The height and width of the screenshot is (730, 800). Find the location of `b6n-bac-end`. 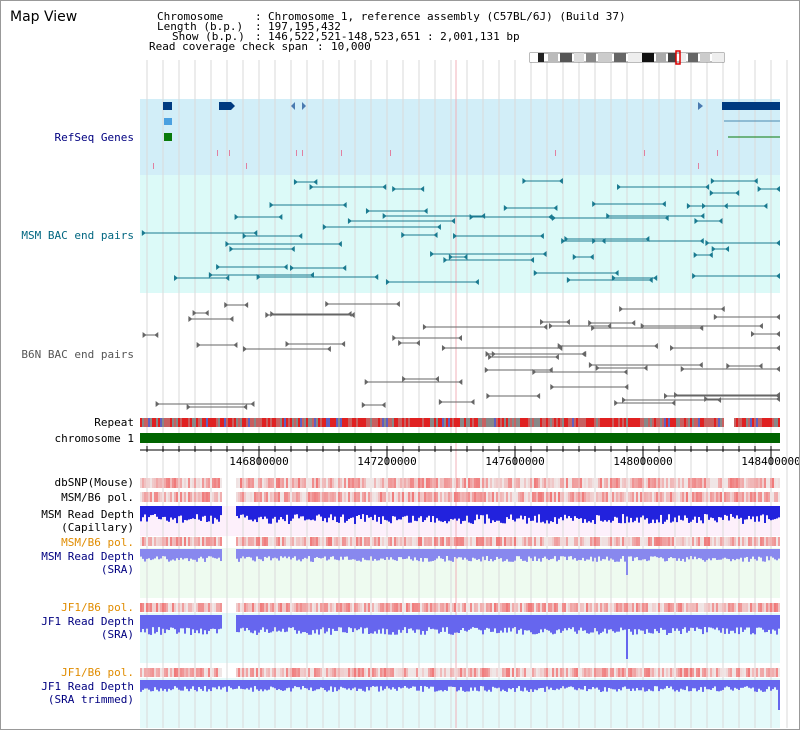

b6n-bac-end is located at coordinates (460, 382).